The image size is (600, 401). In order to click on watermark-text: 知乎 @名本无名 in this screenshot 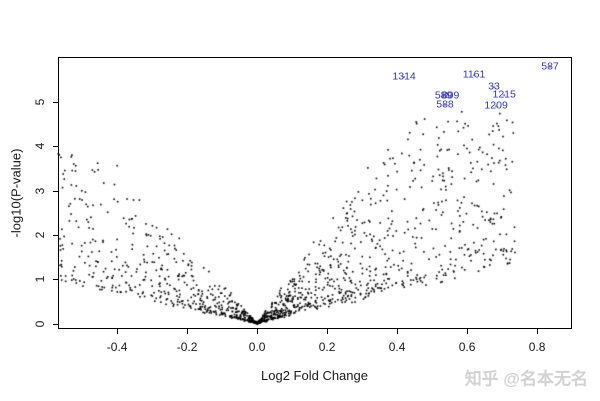, I will do `click(526, 379)`.